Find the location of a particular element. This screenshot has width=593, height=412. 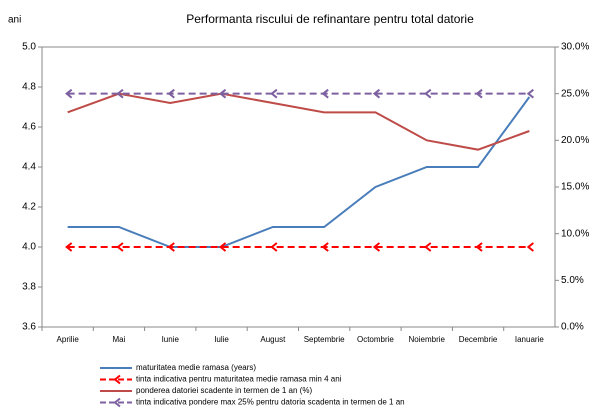

y2-tick-label: 10.0% is located at coordinates (575, 233).